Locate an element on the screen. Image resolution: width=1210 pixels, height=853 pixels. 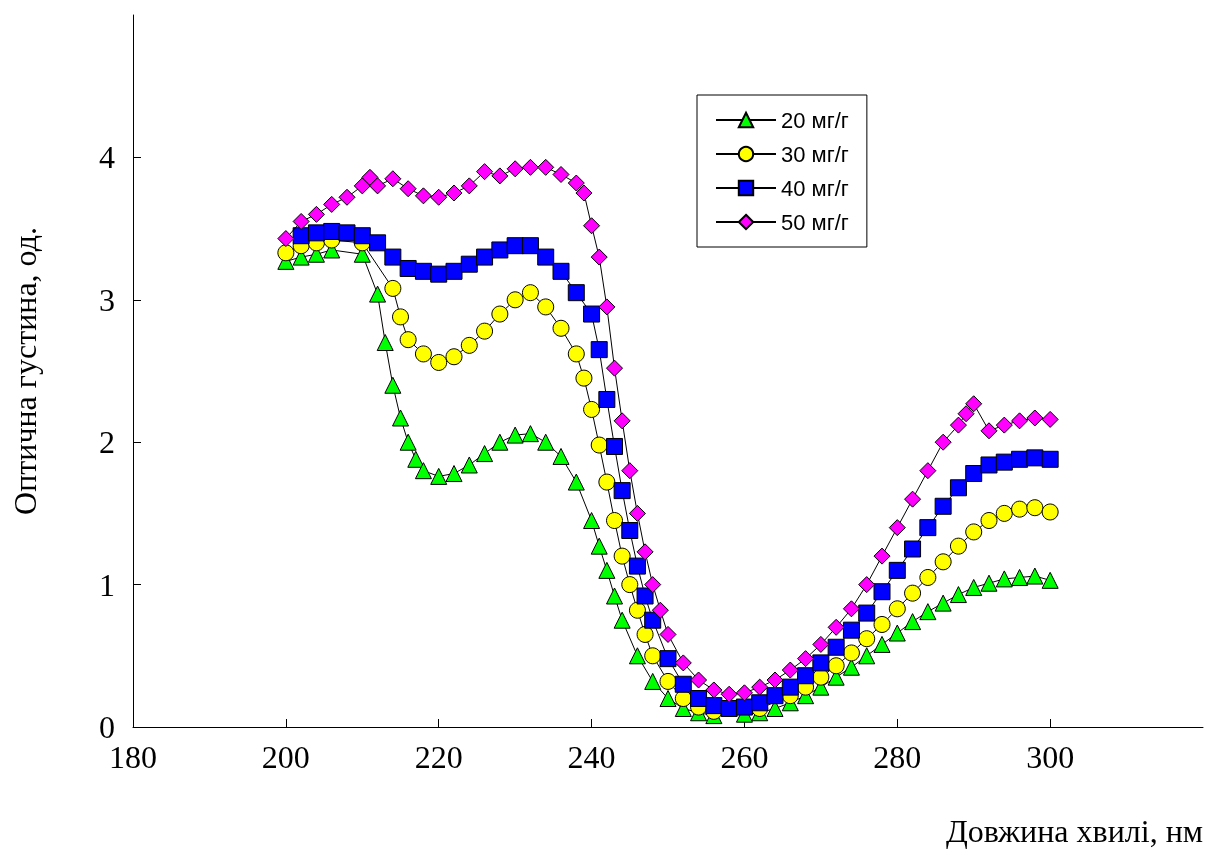
legend-label: 50 мг/г is located at coordinates (815, 222).